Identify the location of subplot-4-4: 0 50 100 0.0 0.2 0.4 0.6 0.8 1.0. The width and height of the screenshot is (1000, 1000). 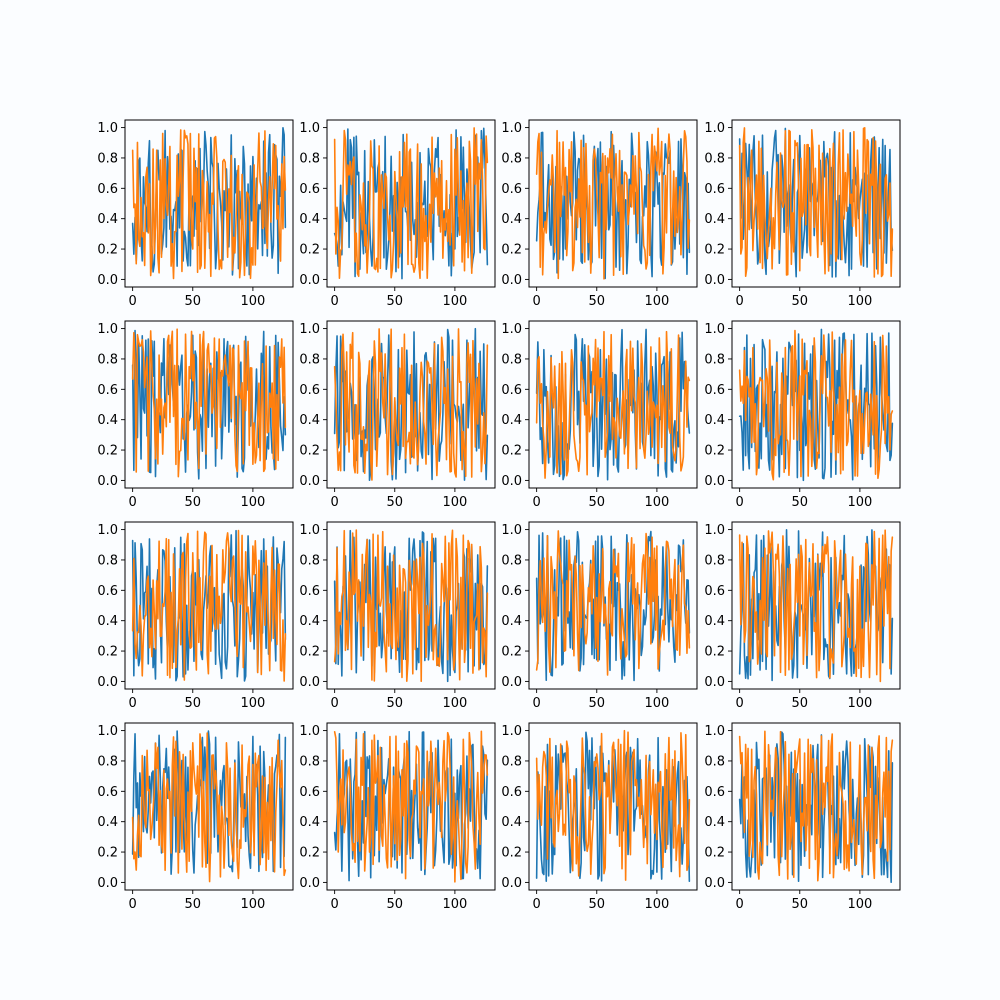
(802, 817).